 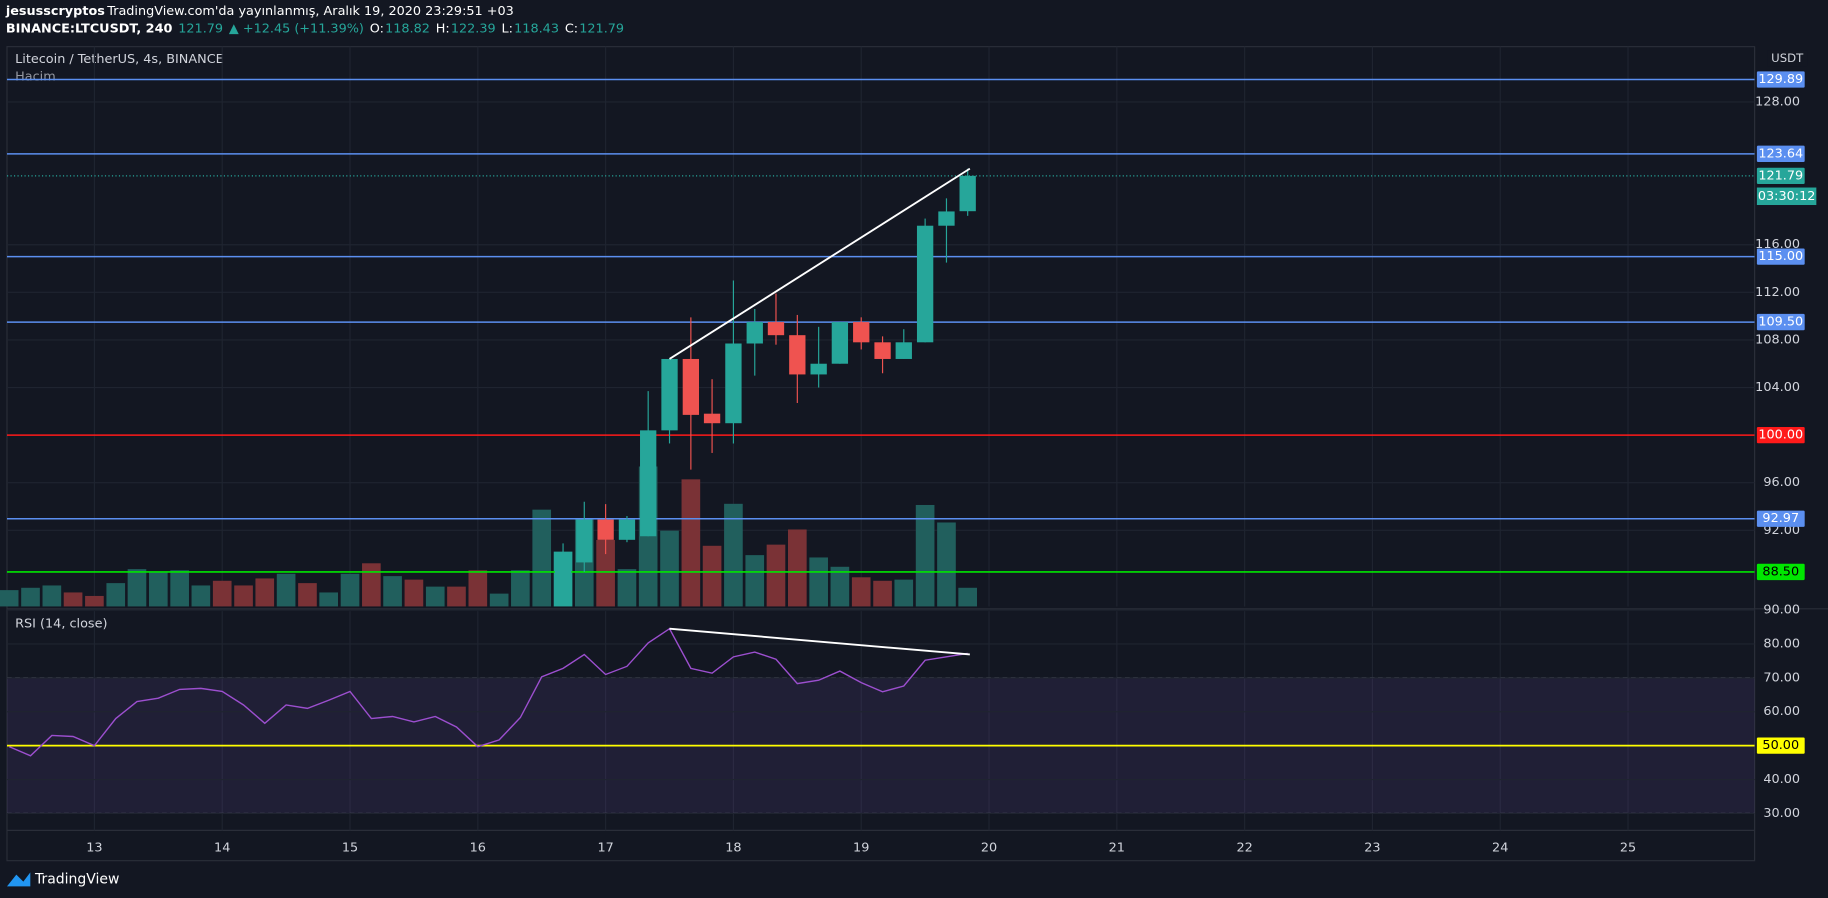 I want to click on x-tick-label: 17, so click(x=605, y=847).